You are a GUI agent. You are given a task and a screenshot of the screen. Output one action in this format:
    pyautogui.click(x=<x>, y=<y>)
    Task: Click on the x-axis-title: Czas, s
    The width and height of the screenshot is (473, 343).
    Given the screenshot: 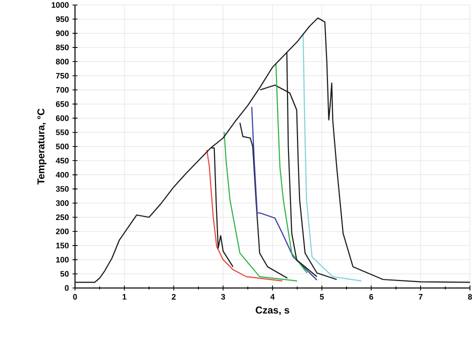 What is the action you would take?
    pyautogui.click(x=273, y=311)
    